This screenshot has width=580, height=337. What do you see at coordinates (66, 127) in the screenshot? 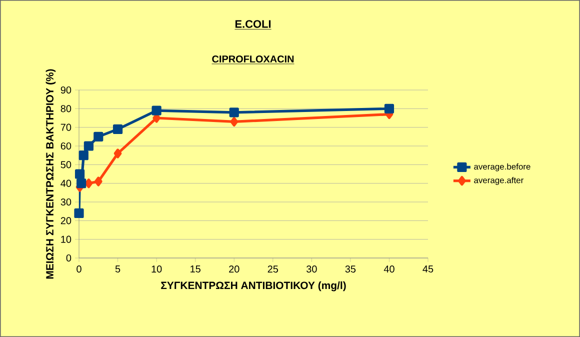
I see `y-tick-label: 70` at bounding box center [66, 127].